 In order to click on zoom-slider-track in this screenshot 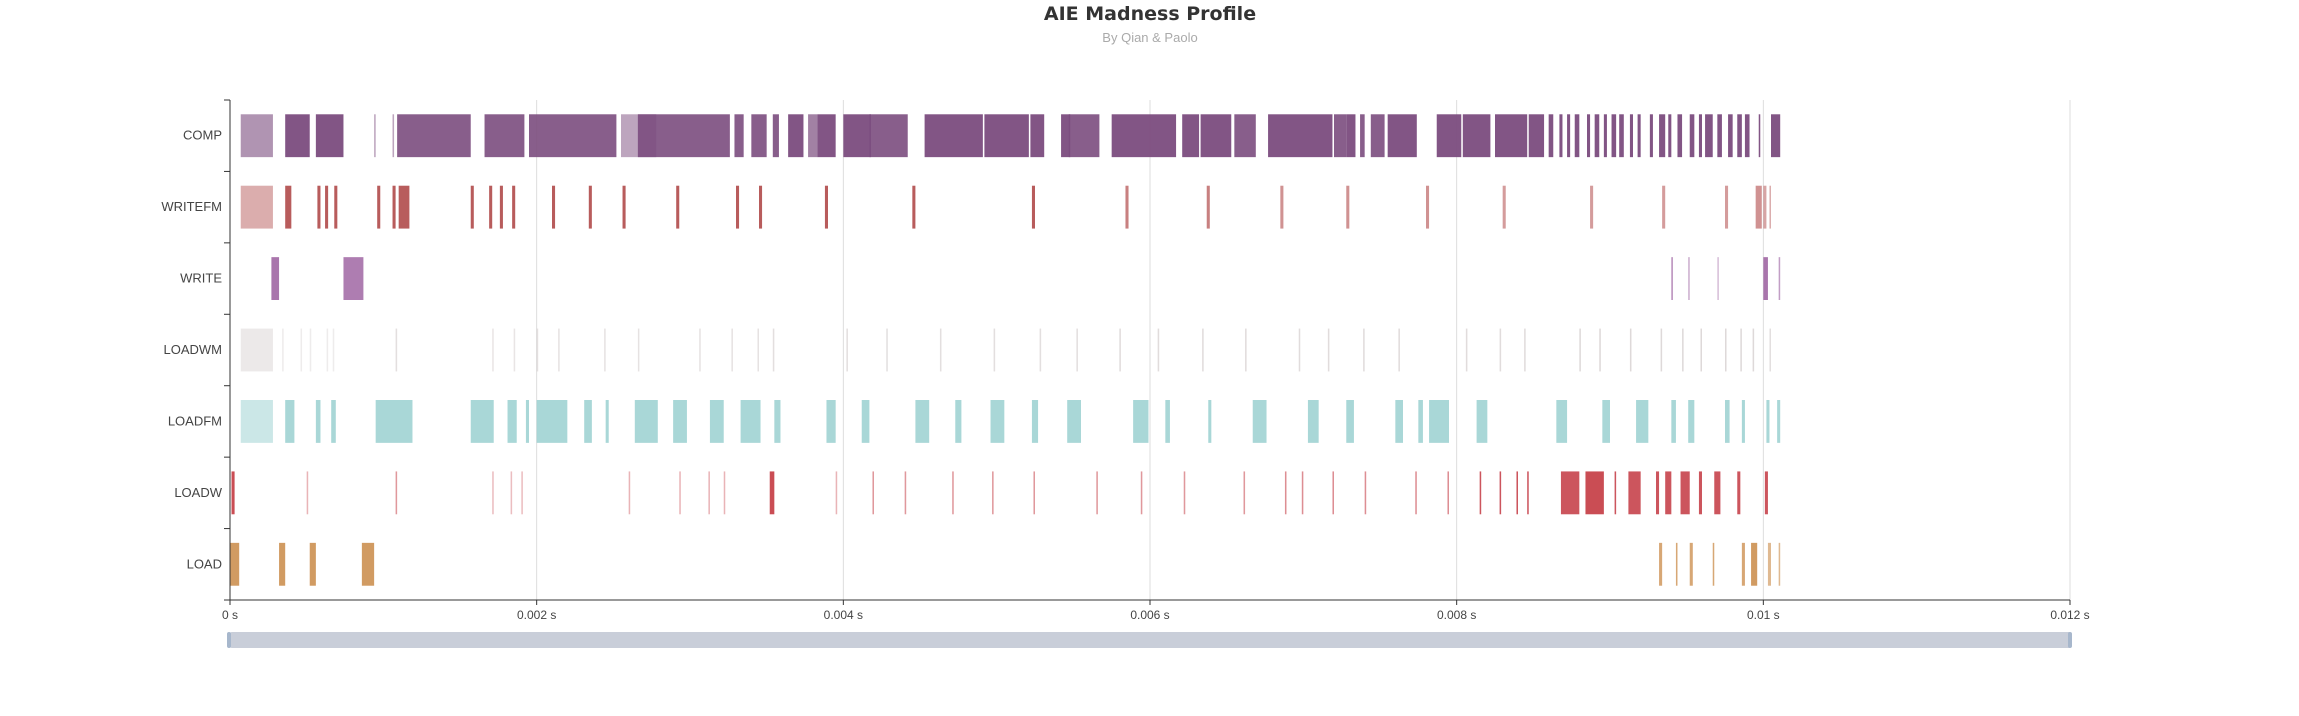, I will do `click(1150, 640)`.